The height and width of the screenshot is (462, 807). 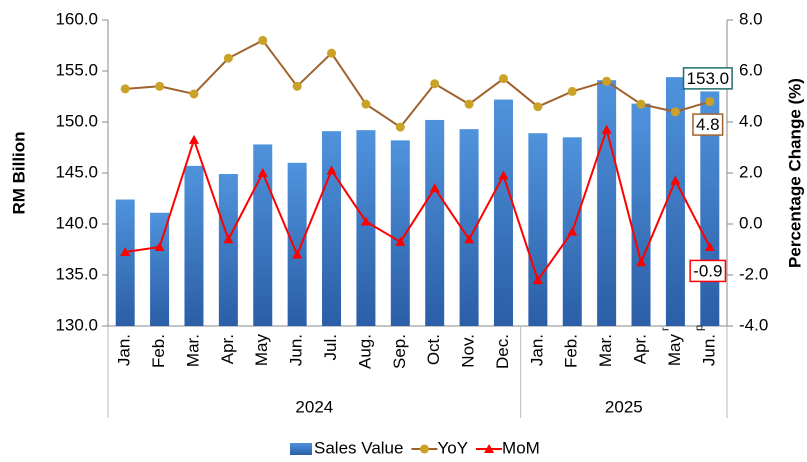 I want to click on legend-item: YoY, so click(x=439, y=447).